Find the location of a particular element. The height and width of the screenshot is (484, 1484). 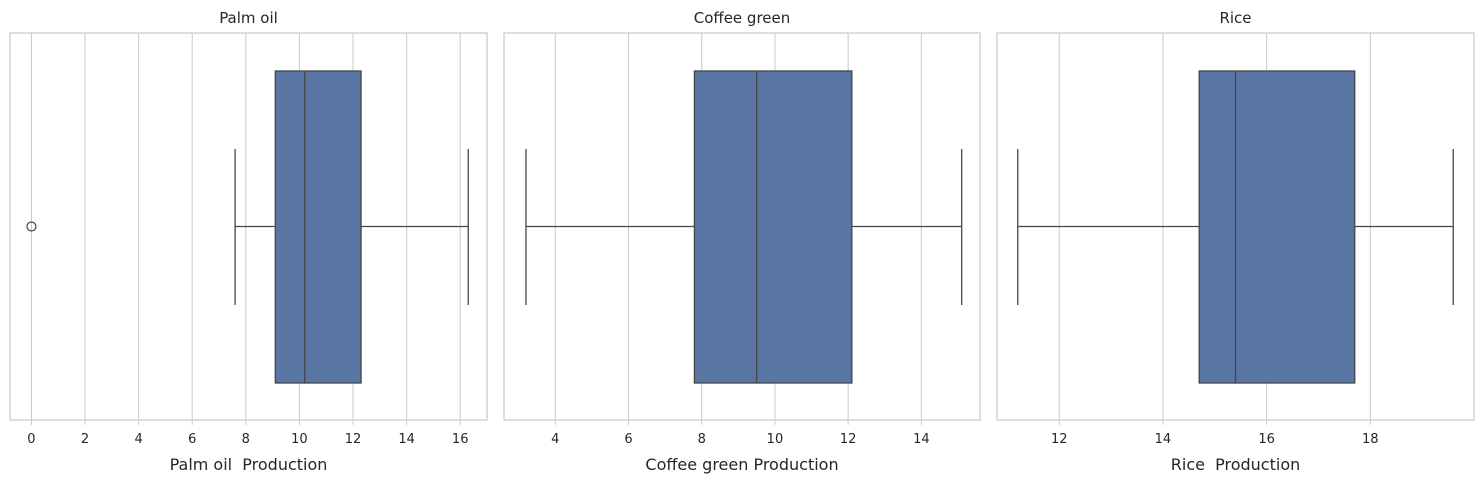

chart-title: Palm oil is located at coordinates (248, 18).